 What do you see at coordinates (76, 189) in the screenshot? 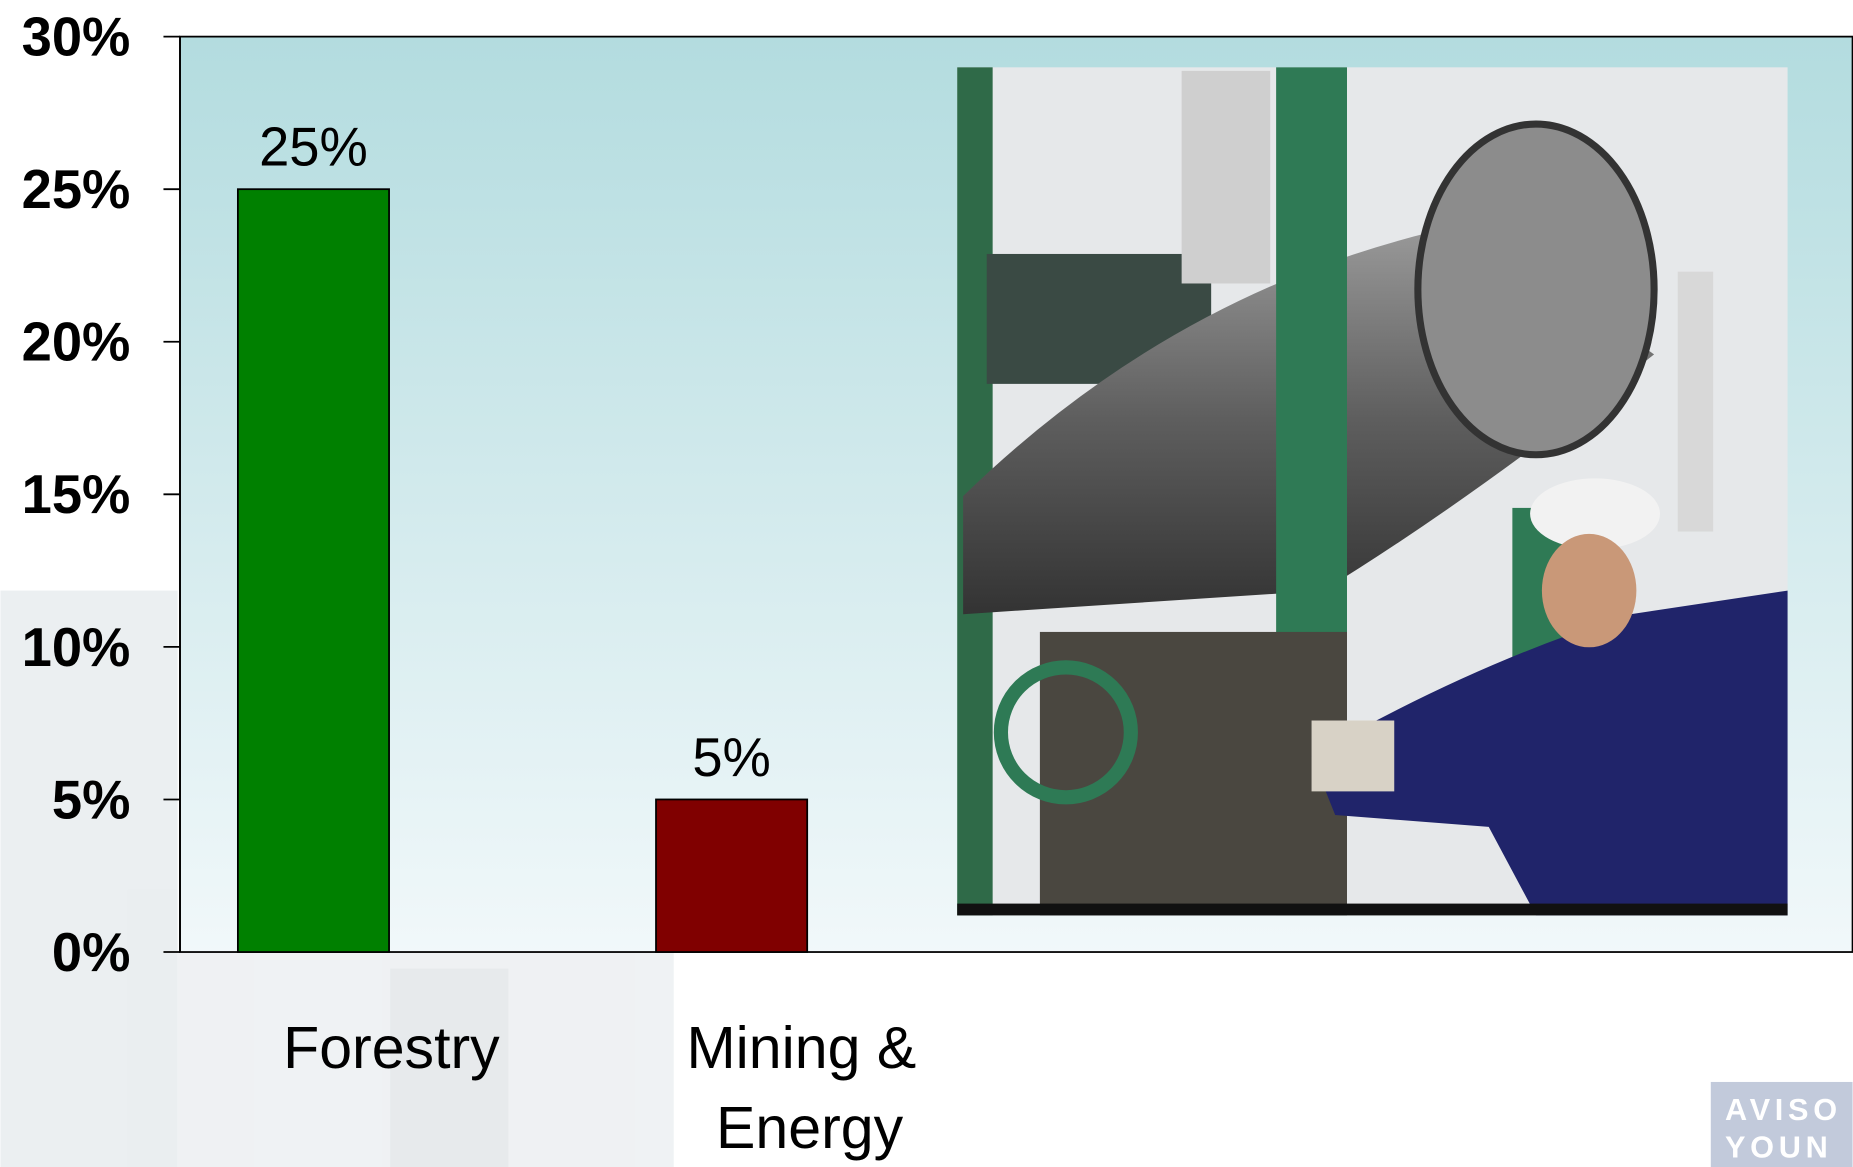
I see `y-tick-label: 25%` at bounding box center [76, 189].